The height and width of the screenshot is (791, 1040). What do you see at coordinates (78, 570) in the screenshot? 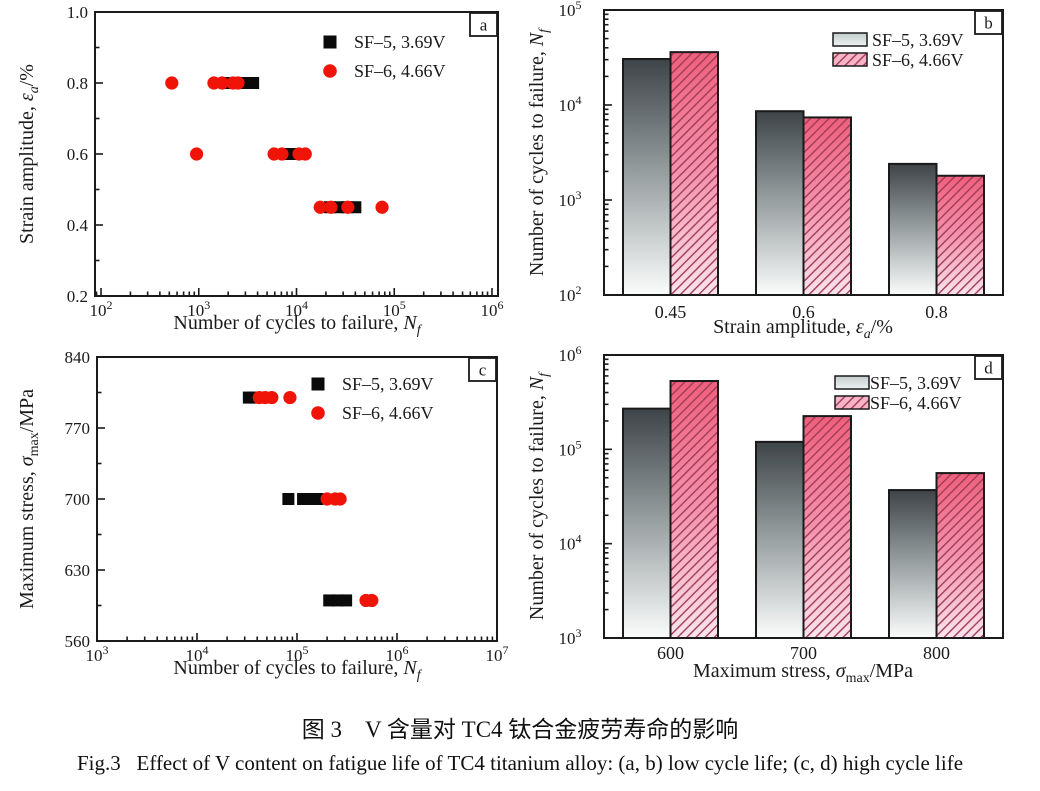
I see `tick-label: 630` at bounding box center [78, 570].